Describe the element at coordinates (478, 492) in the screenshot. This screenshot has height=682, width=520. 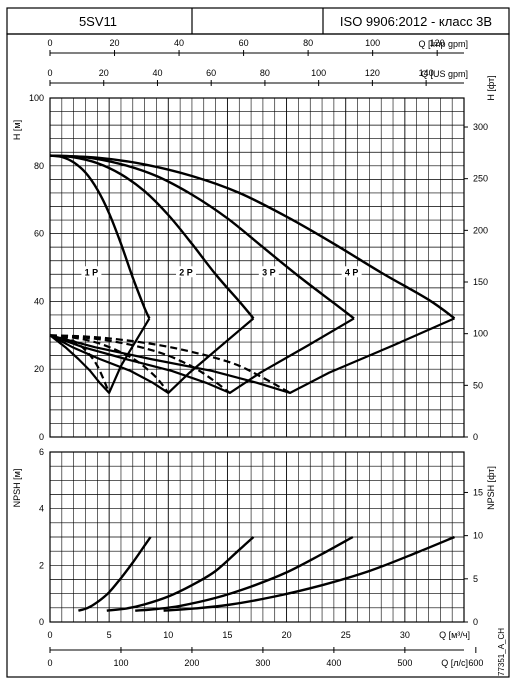
I see `npsh-right-tick-label: 15` at that location.